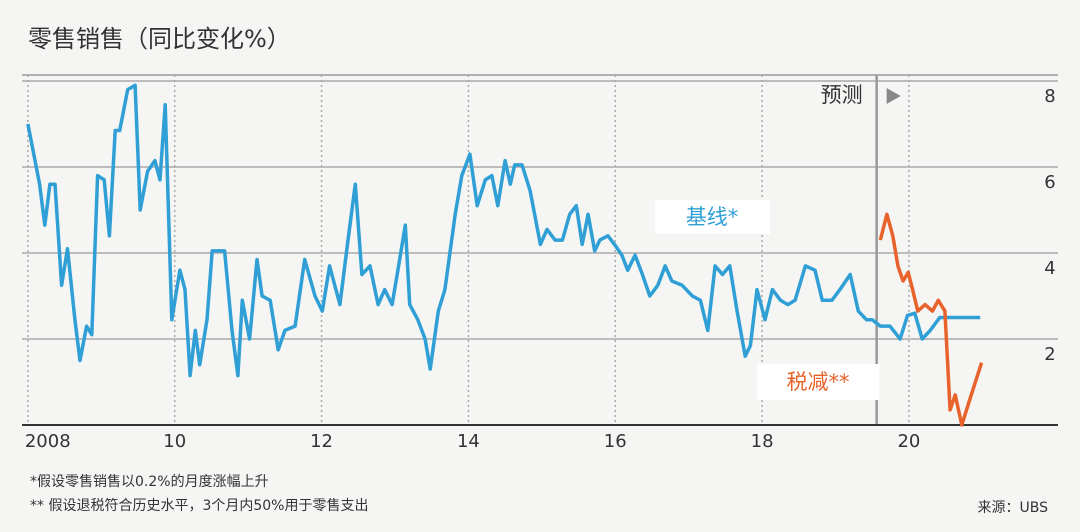 This screenshot has height=532, width=1080. Describe the element at coordinates (149, 482) in the screenshot. I see `footnote: *假设零售销售以0.2%的月度涨幅上升` at that location.